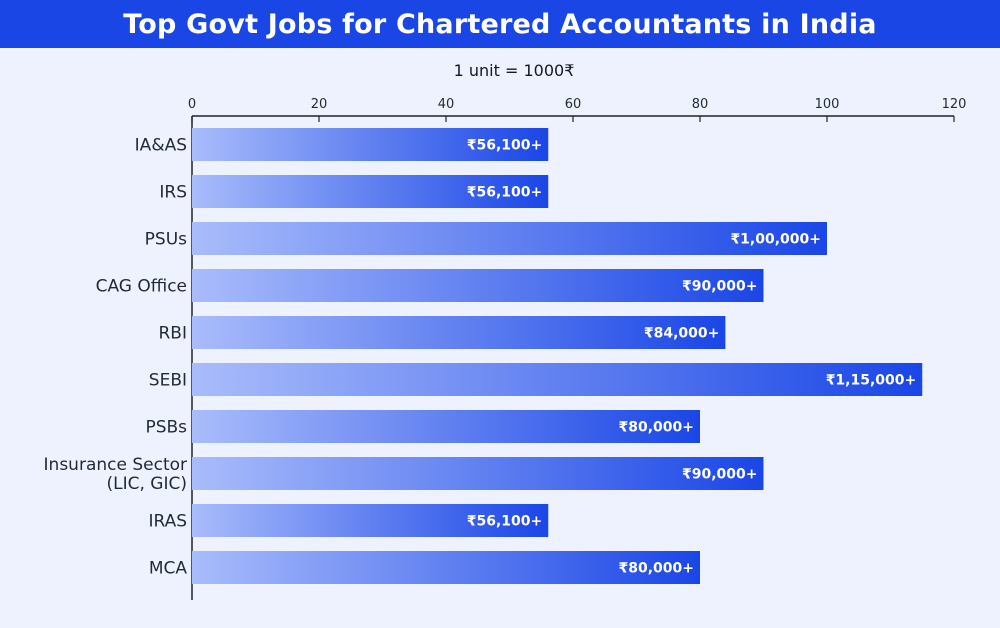  I want to click on category-label: RBI, so click(173, 334).